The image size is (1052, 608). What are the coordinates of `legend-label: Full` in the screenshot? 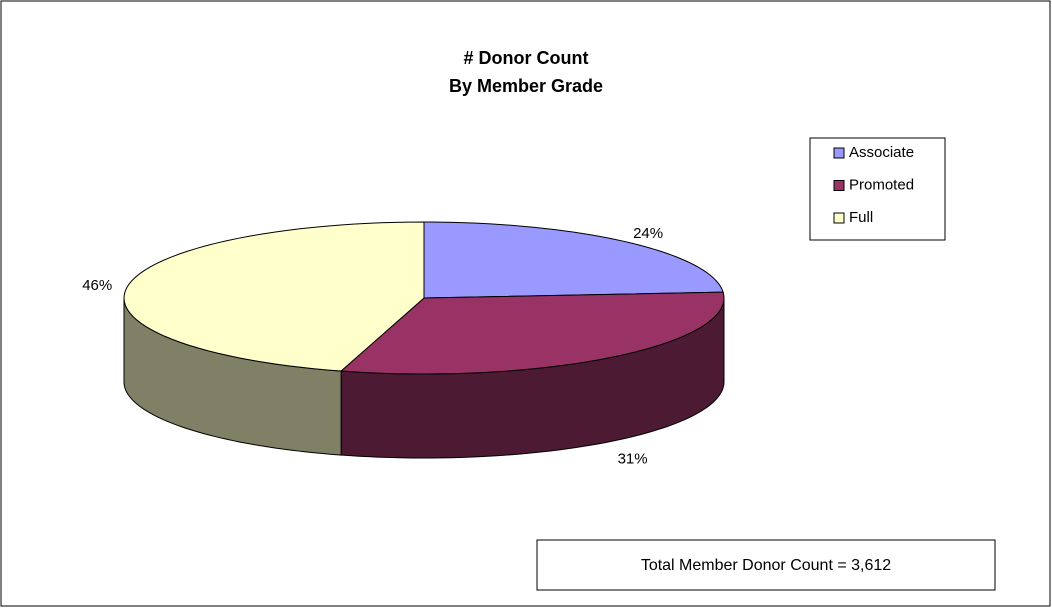 It's located at (861, 217).